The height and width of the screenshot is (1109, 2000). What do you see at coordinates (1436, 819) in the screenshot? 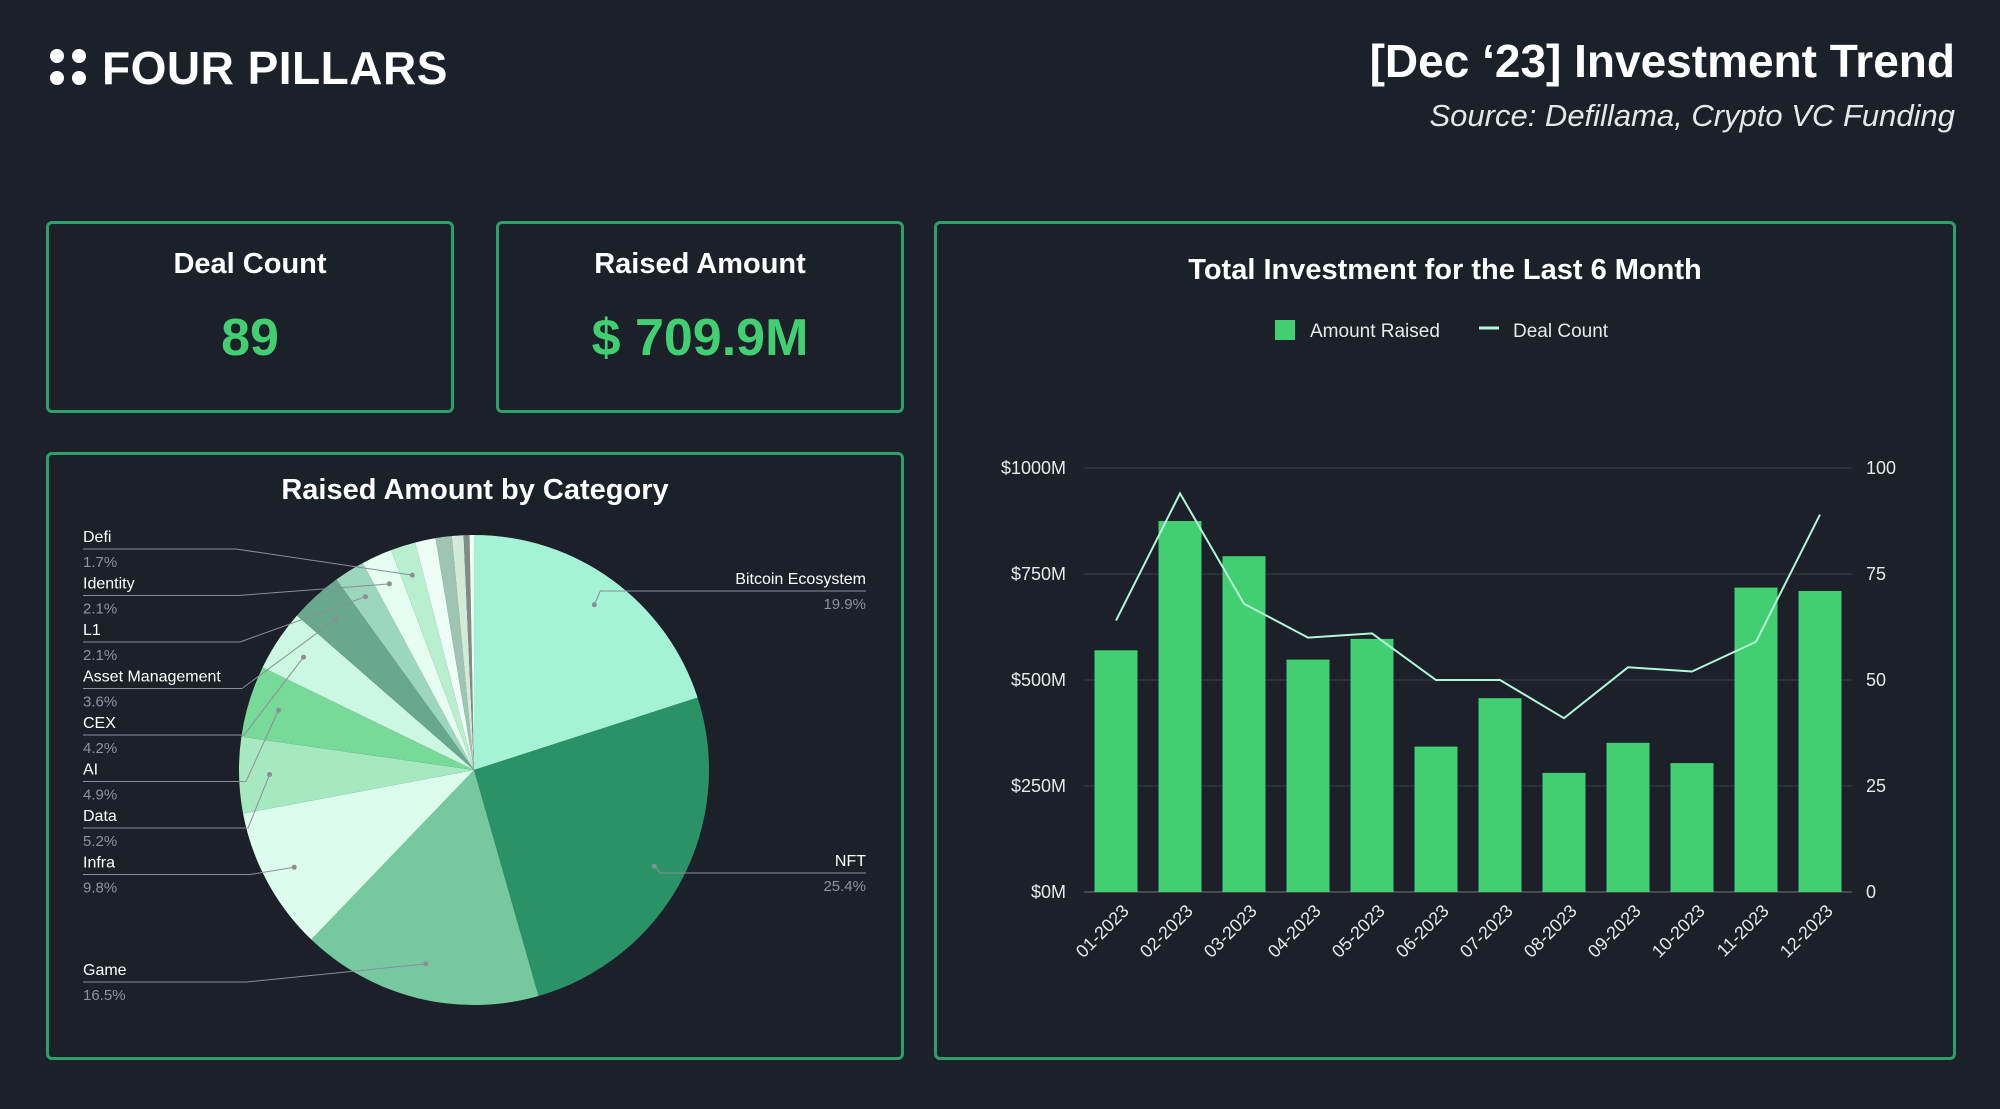
I see `bar-06-2023` at bounding box center [1436, 819].